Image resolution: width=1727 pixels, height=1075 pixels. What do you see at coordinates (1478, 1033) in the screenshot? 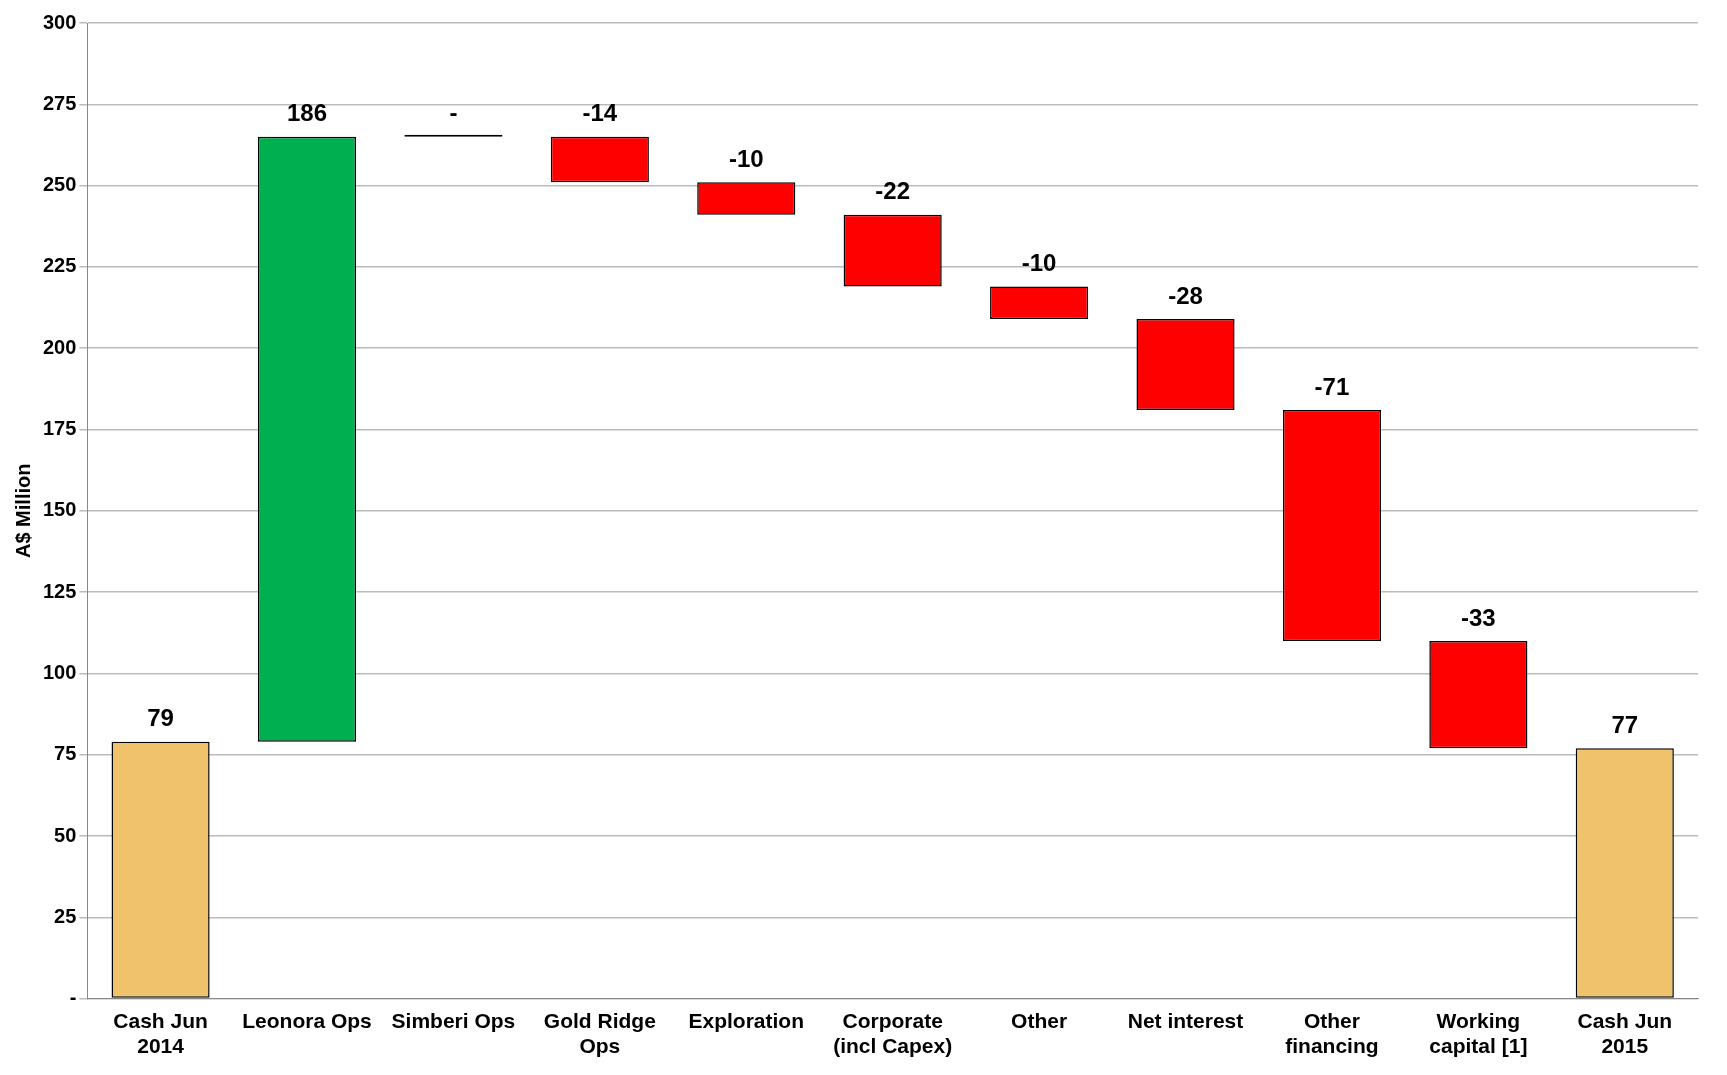
I see `x-tick-label: Working capital [1]` at bounding box center [1478, 1033].